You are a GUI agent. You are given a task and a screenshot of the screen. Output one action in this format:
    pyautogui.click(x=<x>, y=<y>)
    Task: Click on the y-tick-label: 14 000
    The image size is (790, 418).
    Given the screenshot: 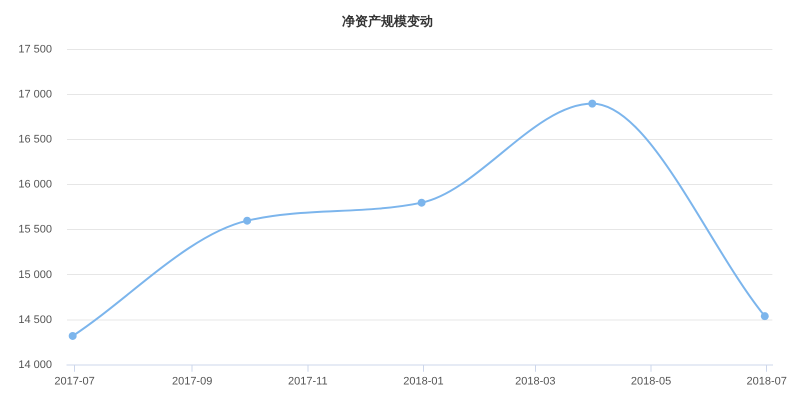 What is the action you would take?
    pyautogui.click(x=35, y=364)
    